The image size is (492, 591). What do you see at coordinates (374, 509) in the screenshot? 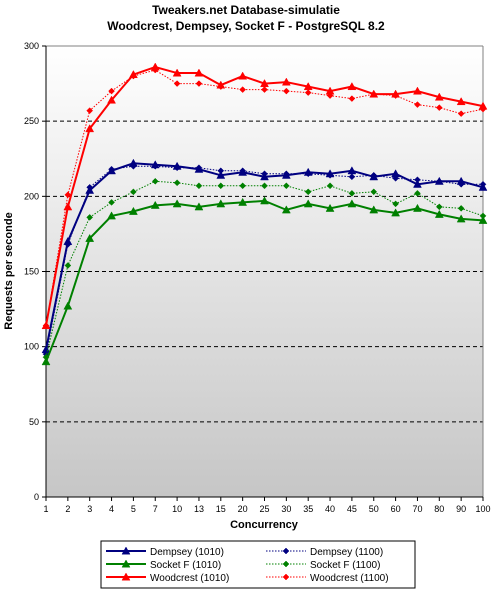
I see `x-tick-label: 50` at bounding box center [374, 509].